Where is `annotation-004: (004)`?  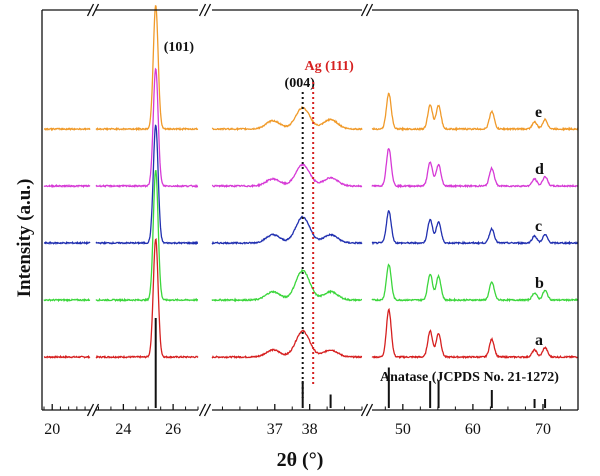 annotation-004: (004) is located at coordinates (300, 83).